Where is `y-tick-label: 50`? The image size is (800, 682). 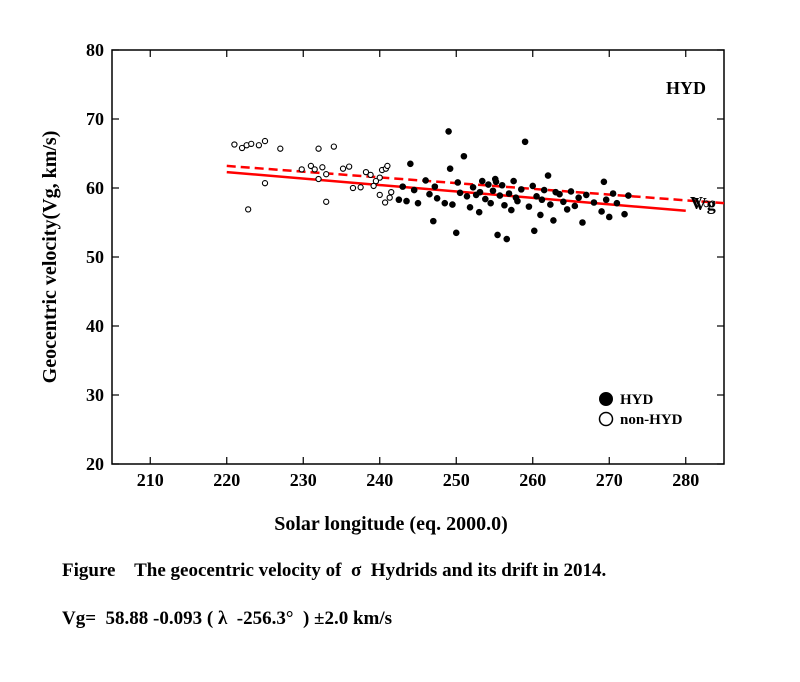
y-tick-label: 50 is located at coordinates (95, 257).